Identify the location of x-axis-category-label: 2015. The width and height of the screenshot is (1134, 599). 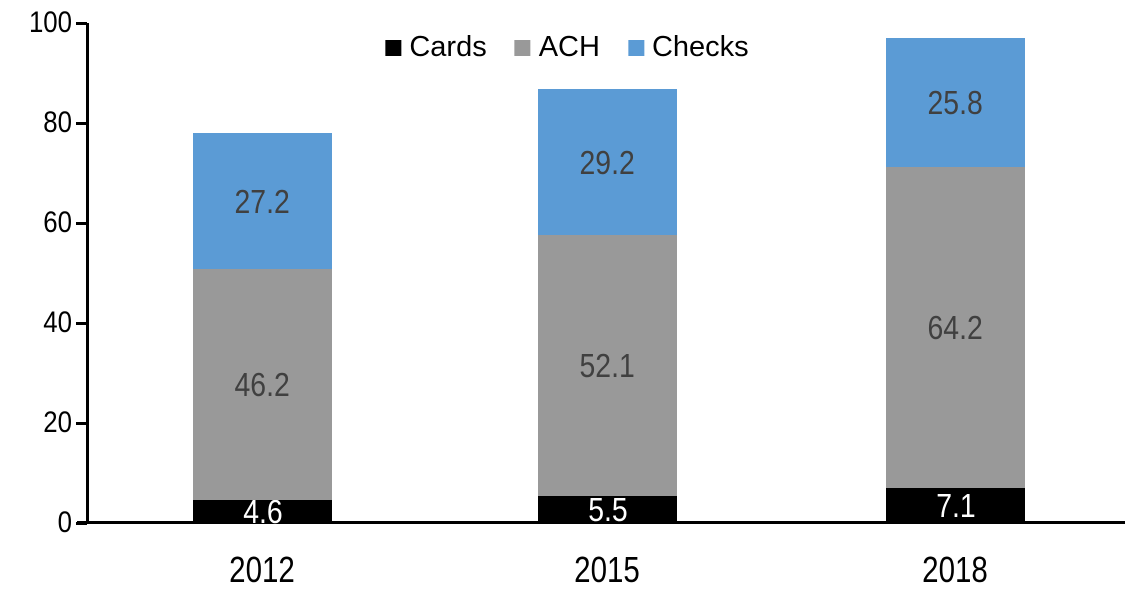
(607, 569).